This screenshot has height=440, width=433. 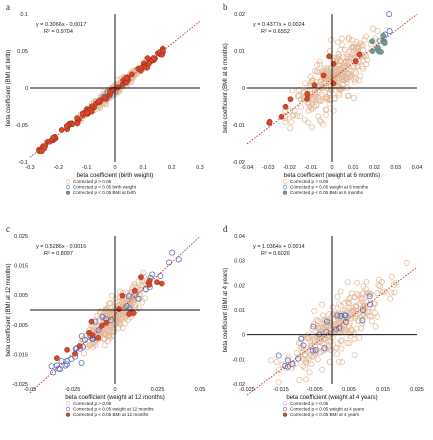 I want to click on x-tick-label: 0.05, so click(x=200, y=390).